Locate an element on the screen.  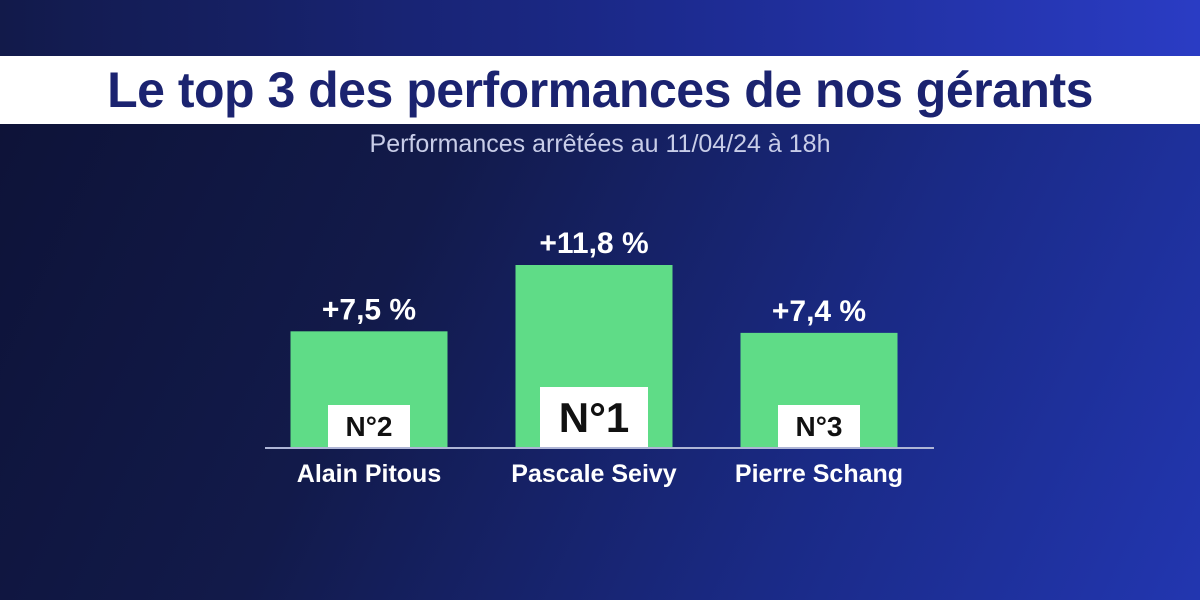
bar-group-1: +7,5 % N°2 Alain Pitous is located at coordinates (369, 390).